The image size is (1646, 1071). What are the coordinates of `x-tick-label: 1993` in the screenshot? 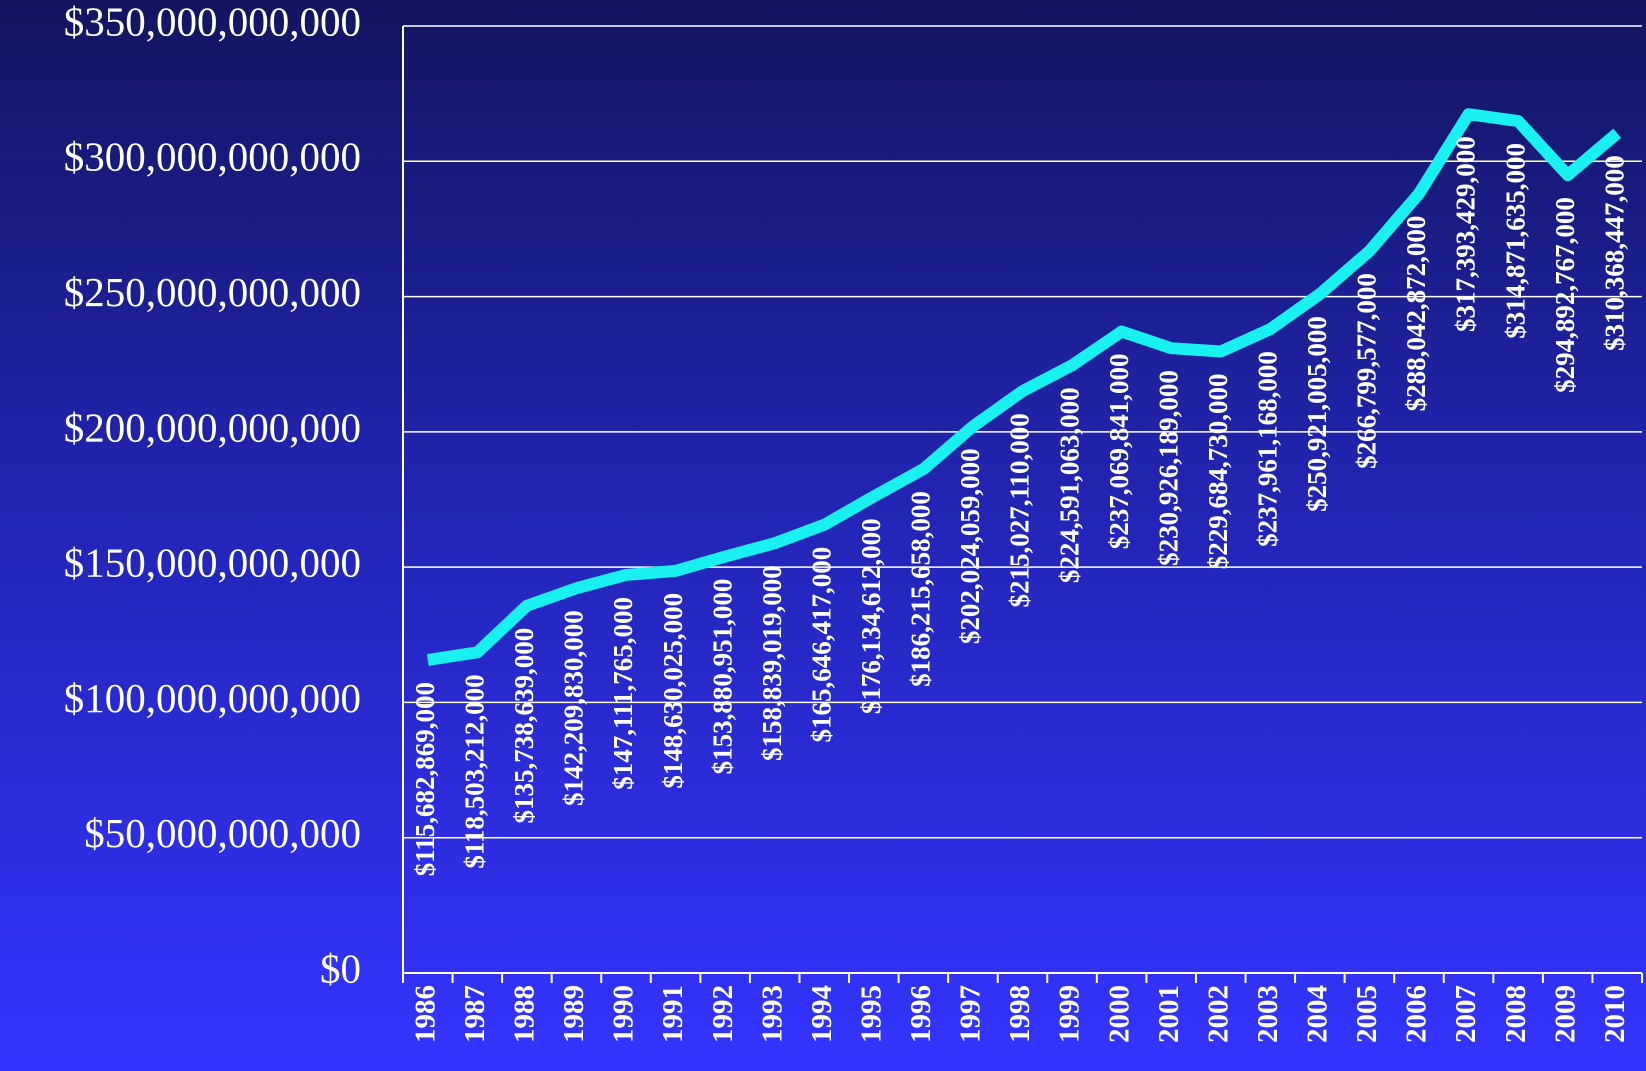 It's located at (772, 1014).